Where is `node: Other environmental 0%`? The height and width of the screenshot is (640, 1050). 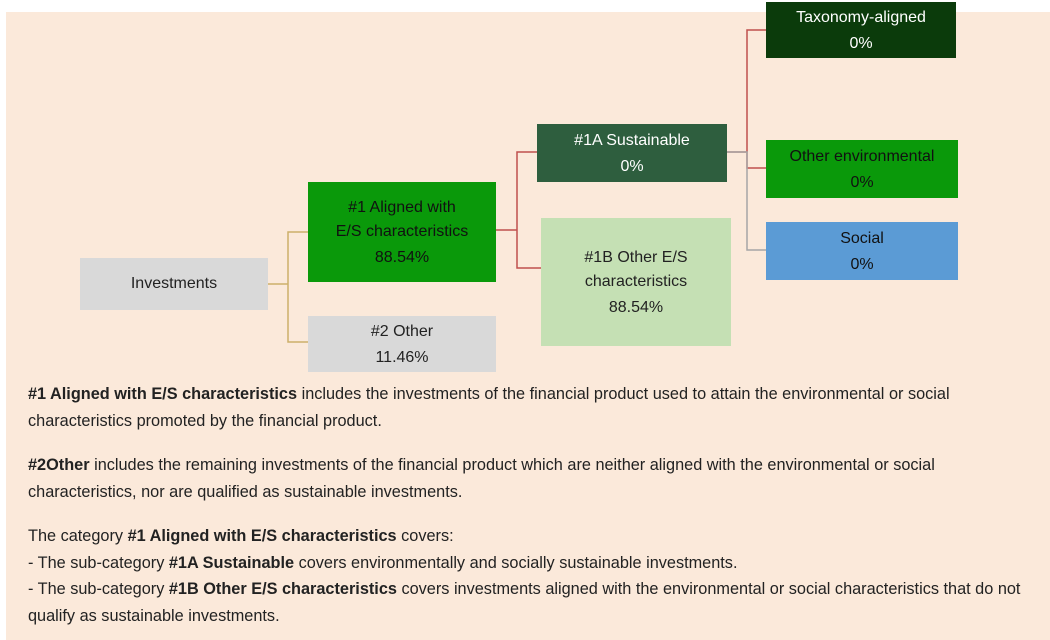
node: Other environmental 0% is located at coordinates (862, 169).